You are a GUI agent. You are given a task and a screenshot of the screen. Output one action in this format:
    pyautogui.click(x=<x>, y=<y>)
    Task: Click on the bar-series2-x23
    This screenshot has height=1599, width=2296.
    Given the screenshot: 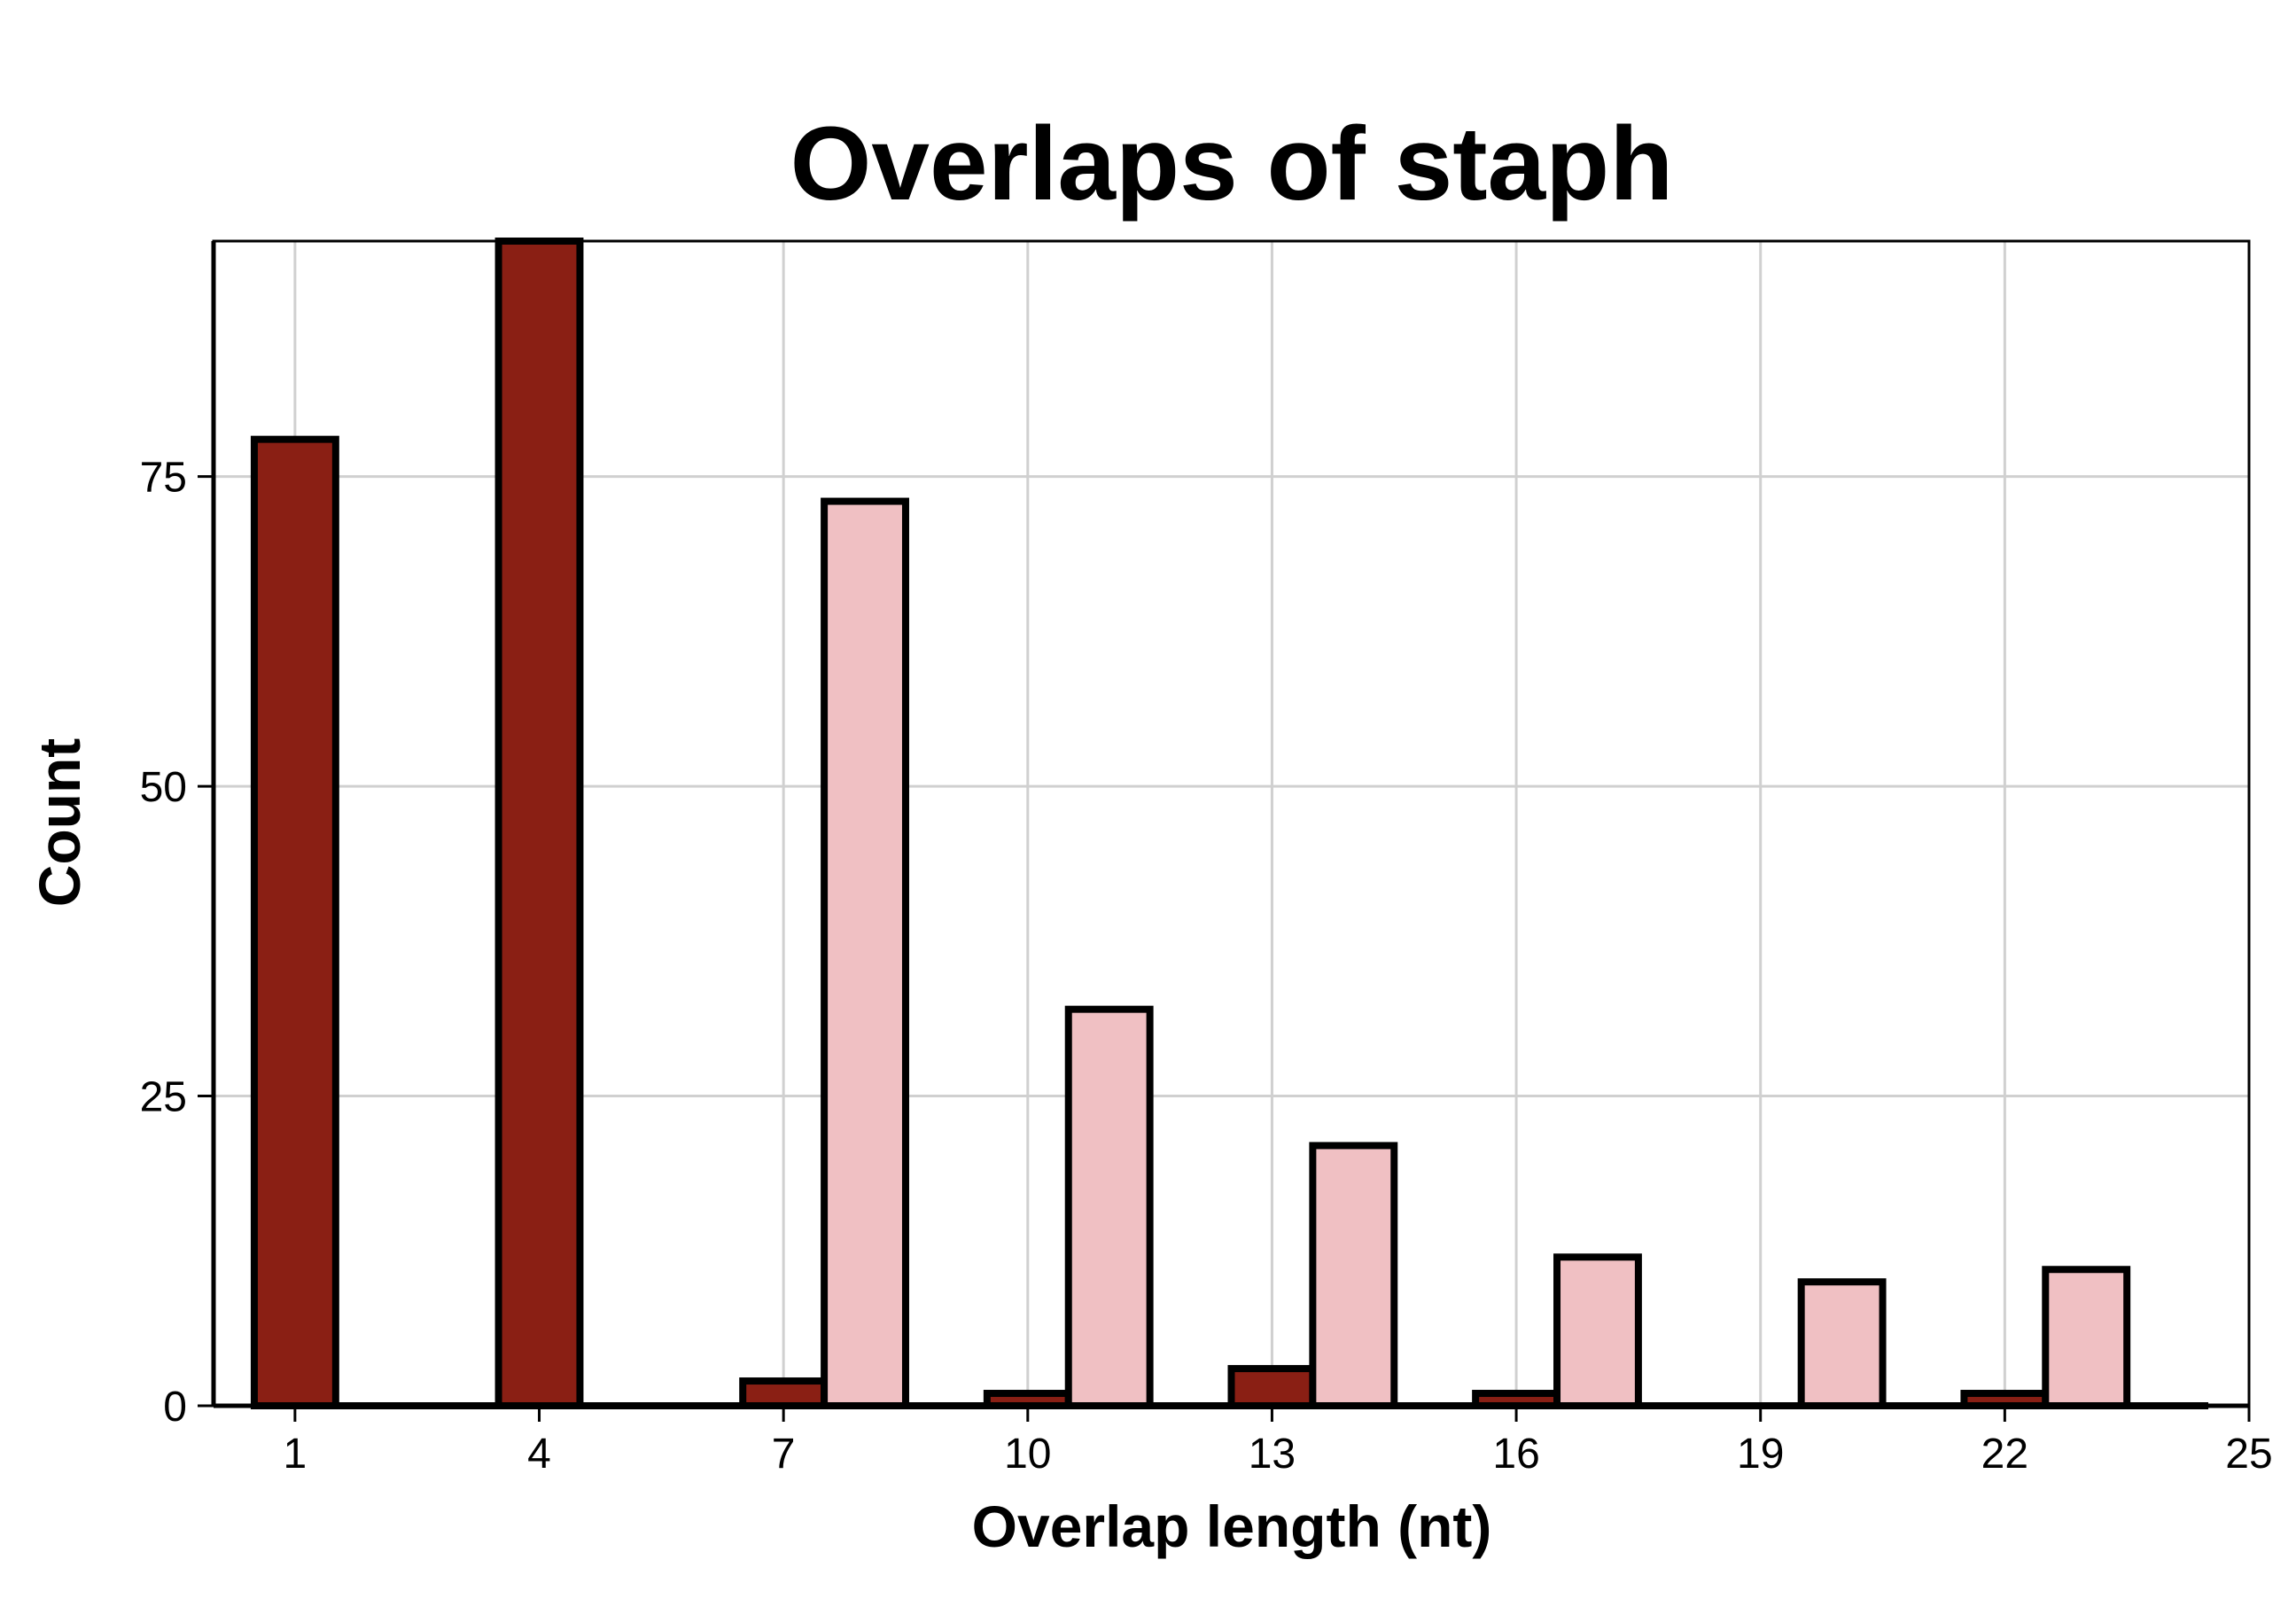 What is the action you would take?
    pyautogui.click(x=2086, y=1337)
    